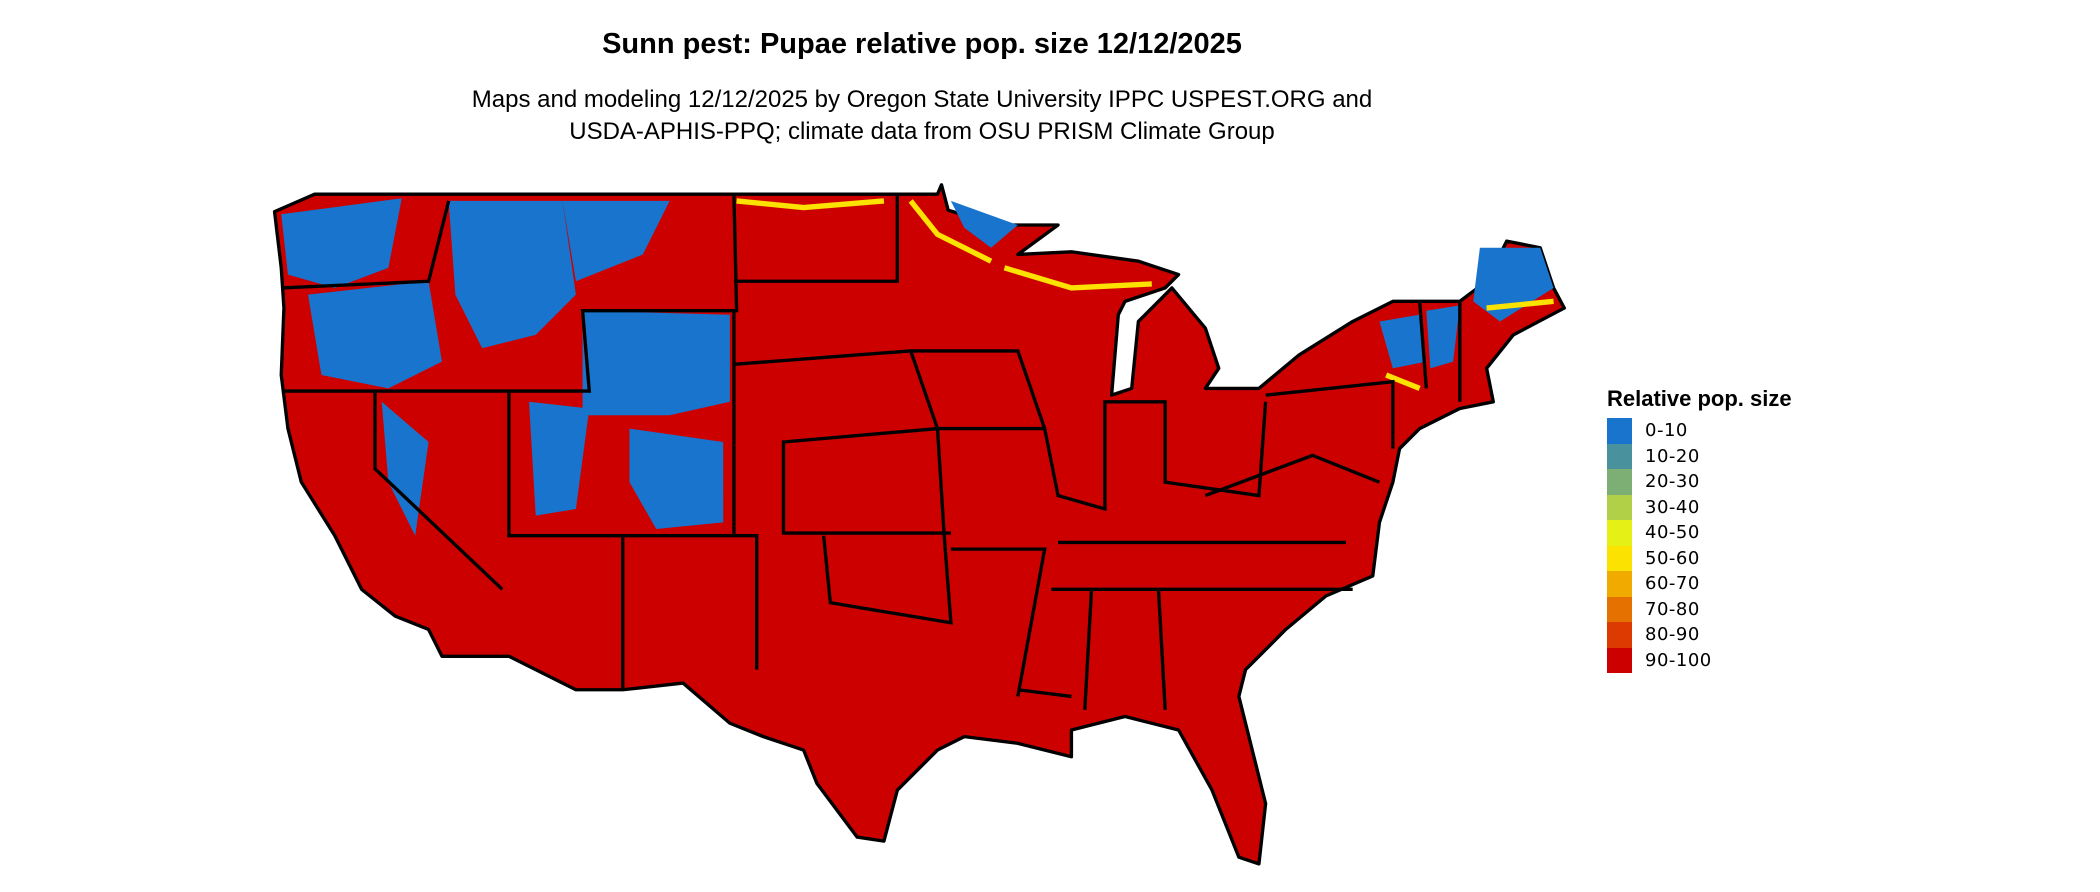 The width and height of the screenshot is (2100, 892). I want to click on legend-label: 90-100, so click(1678, 660).